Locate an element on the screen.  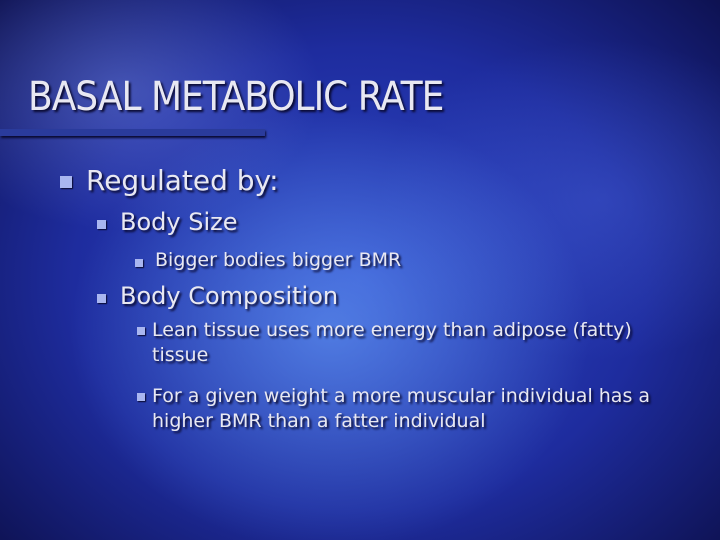
slide-title: BASAL METABOLIC RATE is located at coordinates (236, 97).